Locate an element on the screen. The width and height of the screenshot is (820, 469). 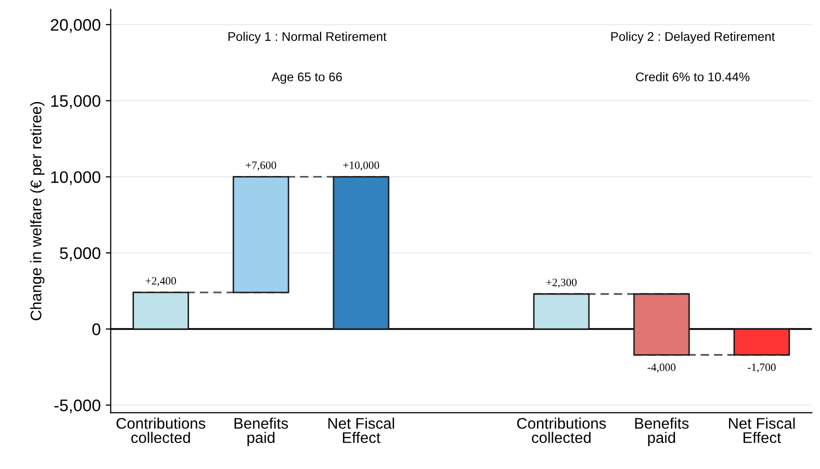
annotation: Age 65 to 66 is located at coordinates (307, 78).